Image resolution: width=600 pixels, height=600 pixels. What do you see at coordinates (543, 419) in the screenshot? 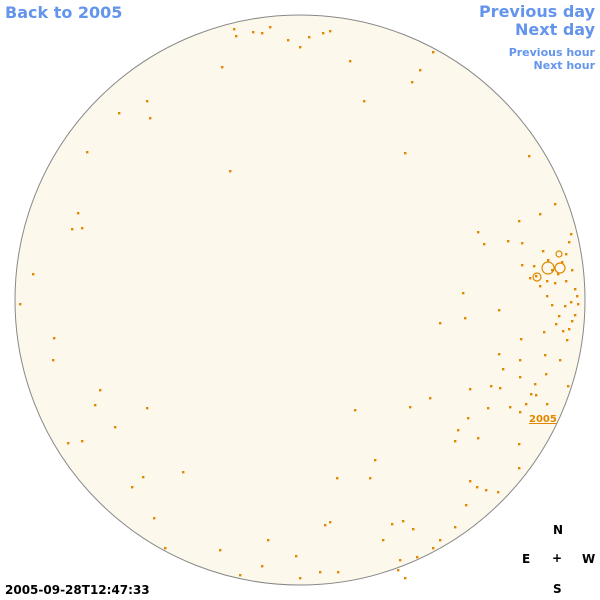
I see `region-label-link: 2005` at bounding box center [543, 419].